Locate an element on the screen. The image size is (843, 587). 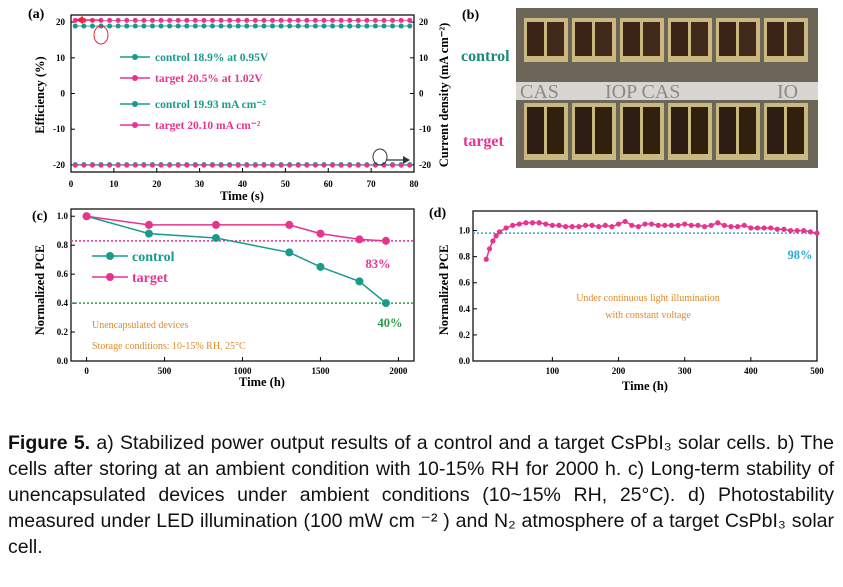
x-tick-label-d: 100 is located at coordinates (553, 371).